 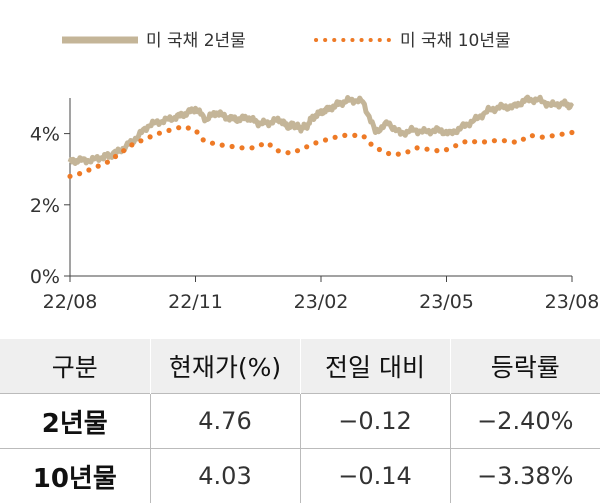 What do you see at coordinates (45, 135) in the screenshot?
I see `y-tick-label: 4%` at bounding box center [45, 135].